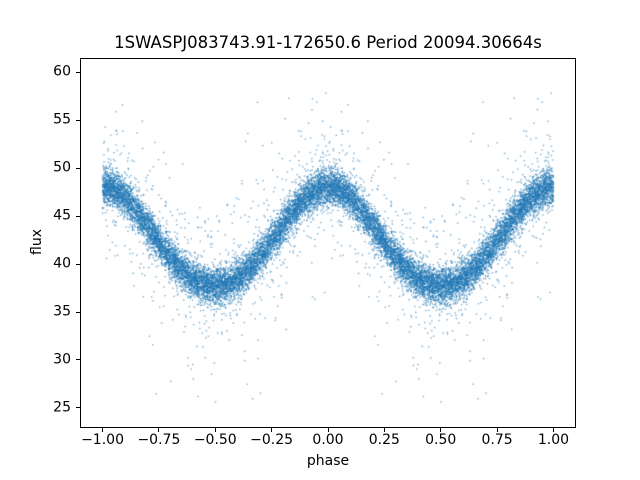  Describe the element at coordinates (62, 215) in the screenshot. I see `y-tick-label: 45` at that location.